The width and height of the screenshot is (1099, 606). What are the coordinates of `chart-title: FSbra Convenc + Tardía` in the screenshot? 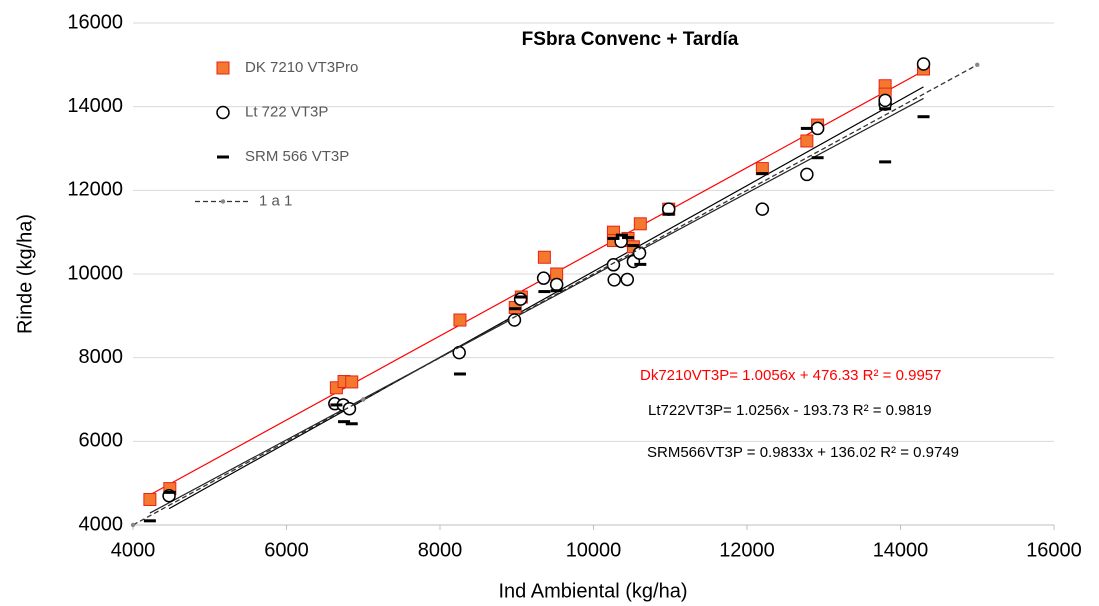 It's located at (630, 39).